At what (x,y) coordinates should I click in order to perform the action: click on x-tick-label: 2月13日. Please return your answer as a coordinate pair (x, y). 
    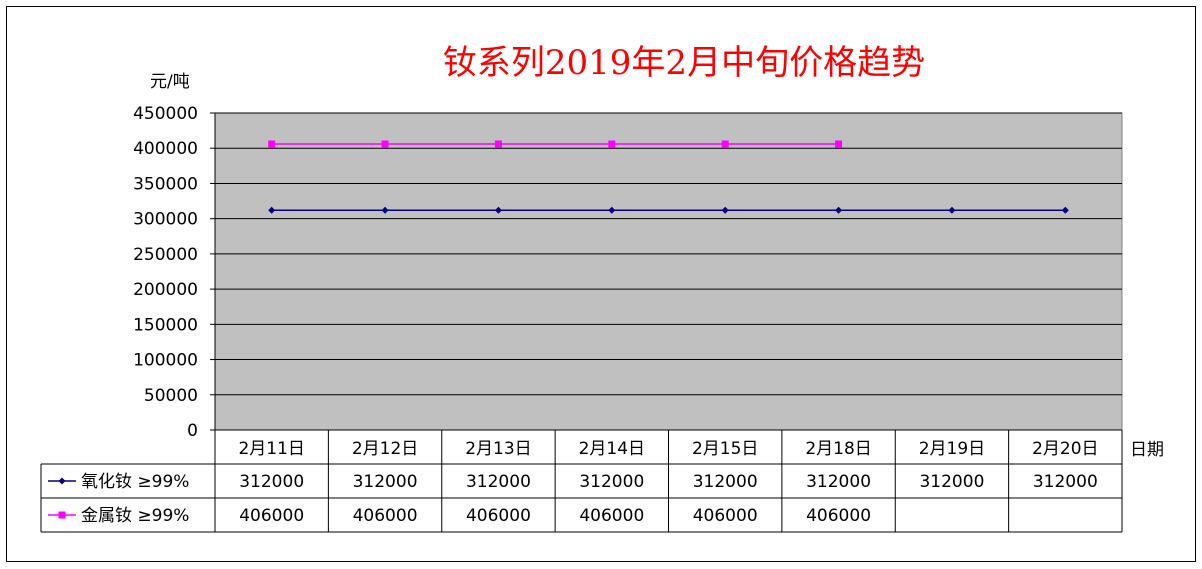
    Looking at the image, I should click on (498, 449).